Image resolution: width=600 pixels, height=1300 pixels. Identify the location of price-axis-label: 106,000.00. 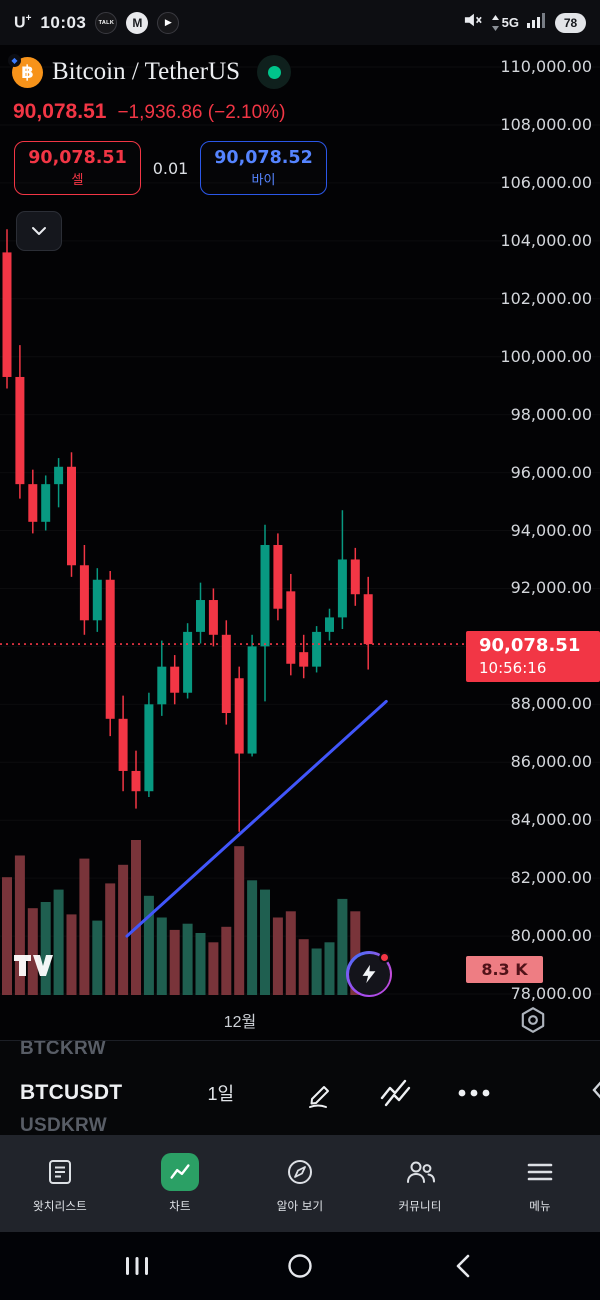
(546, 182).